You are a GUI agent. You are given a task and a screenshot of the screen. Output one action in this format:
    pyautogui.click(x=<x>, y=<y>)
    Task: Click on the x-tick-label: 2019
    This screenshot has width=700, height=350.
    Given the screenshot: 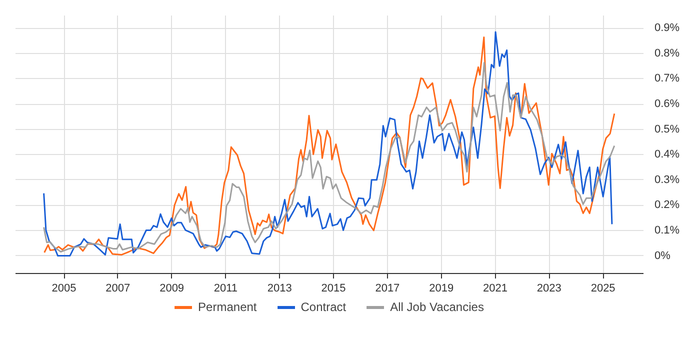 What is the action you would take?
    pyautogui.click(x=441, y=288)
    